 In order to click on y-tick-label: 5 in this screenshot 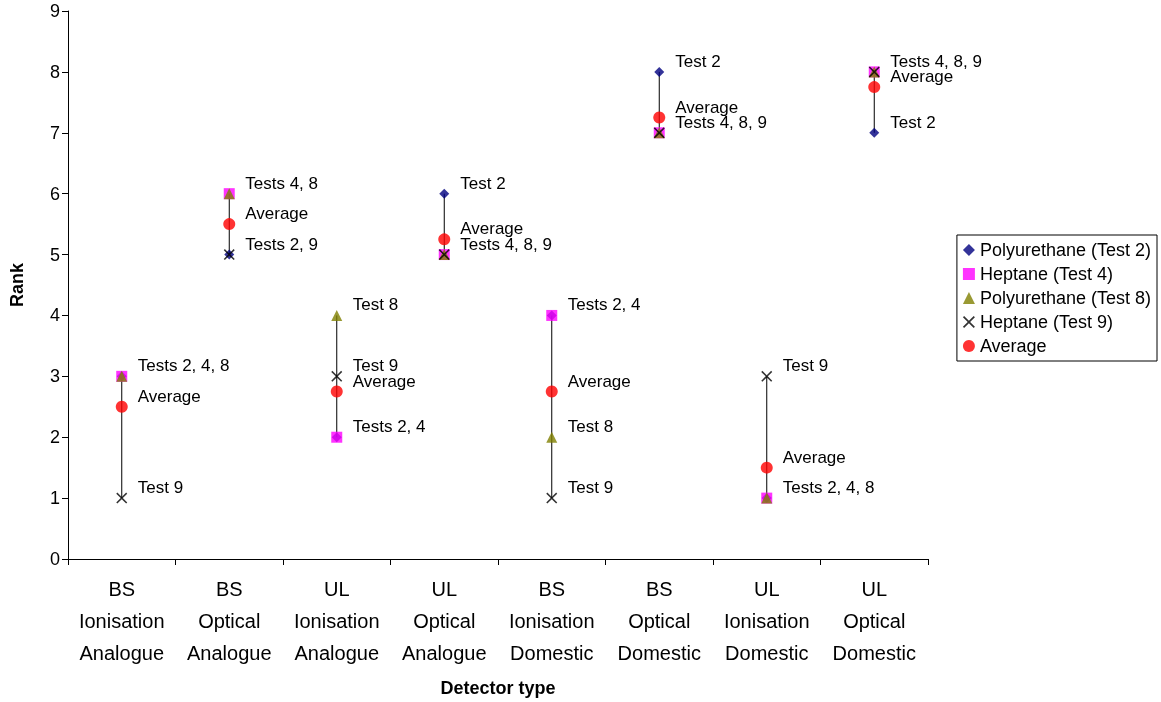, I will do `click(54, 254)`.